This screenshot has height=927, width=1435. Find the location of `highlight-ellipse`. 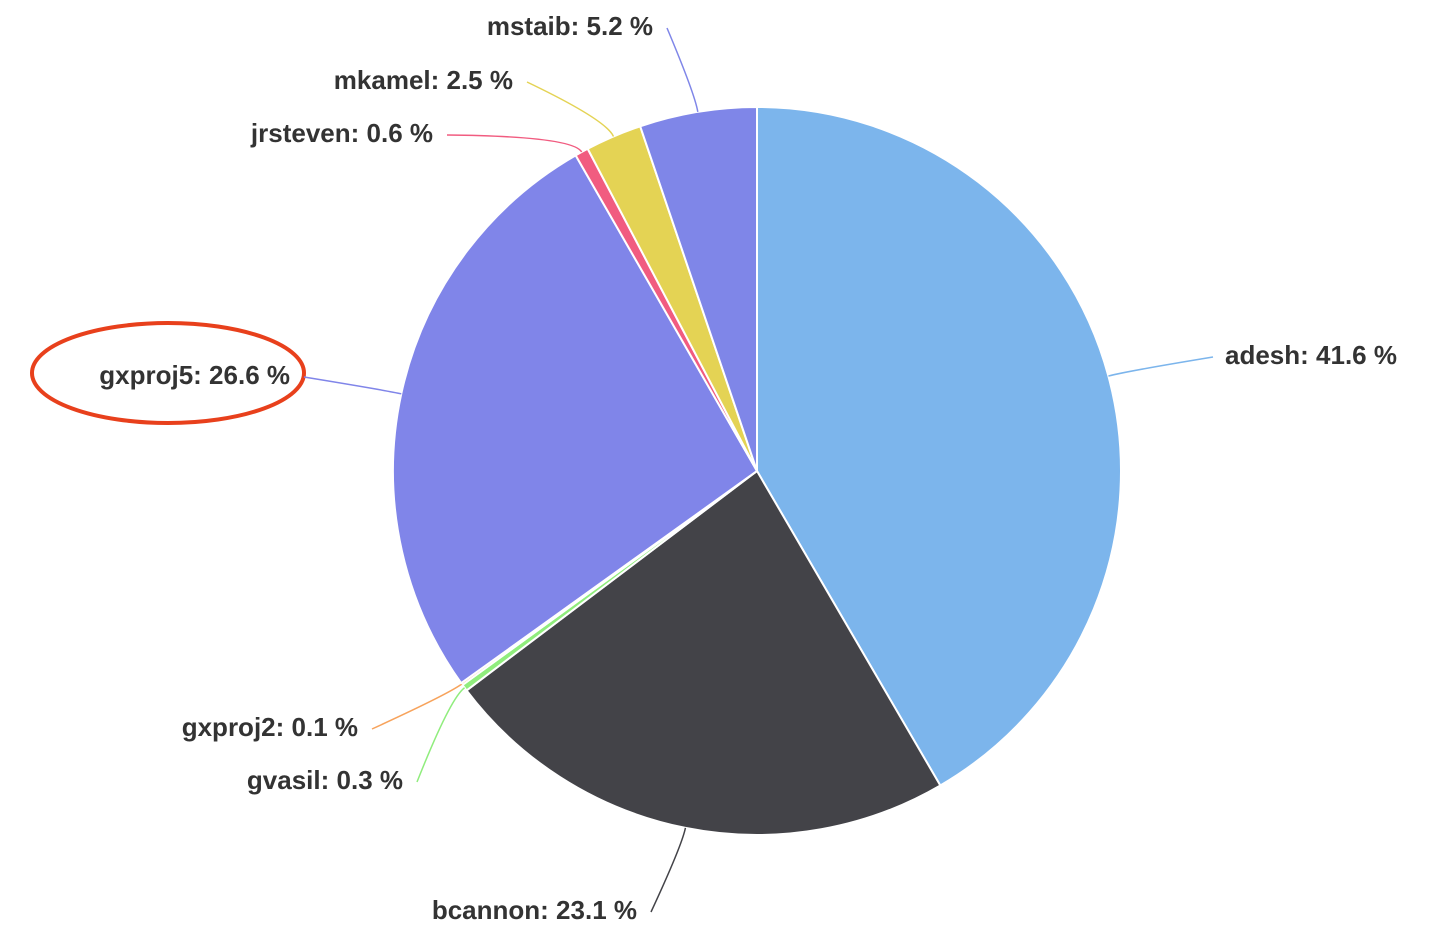

highlight-ellipse is located at coordinates (168, 373).